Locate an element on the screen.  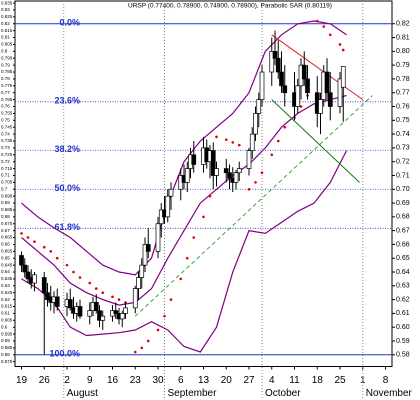
y-tick-label: 0.66 is located at coordinates (403, 244).